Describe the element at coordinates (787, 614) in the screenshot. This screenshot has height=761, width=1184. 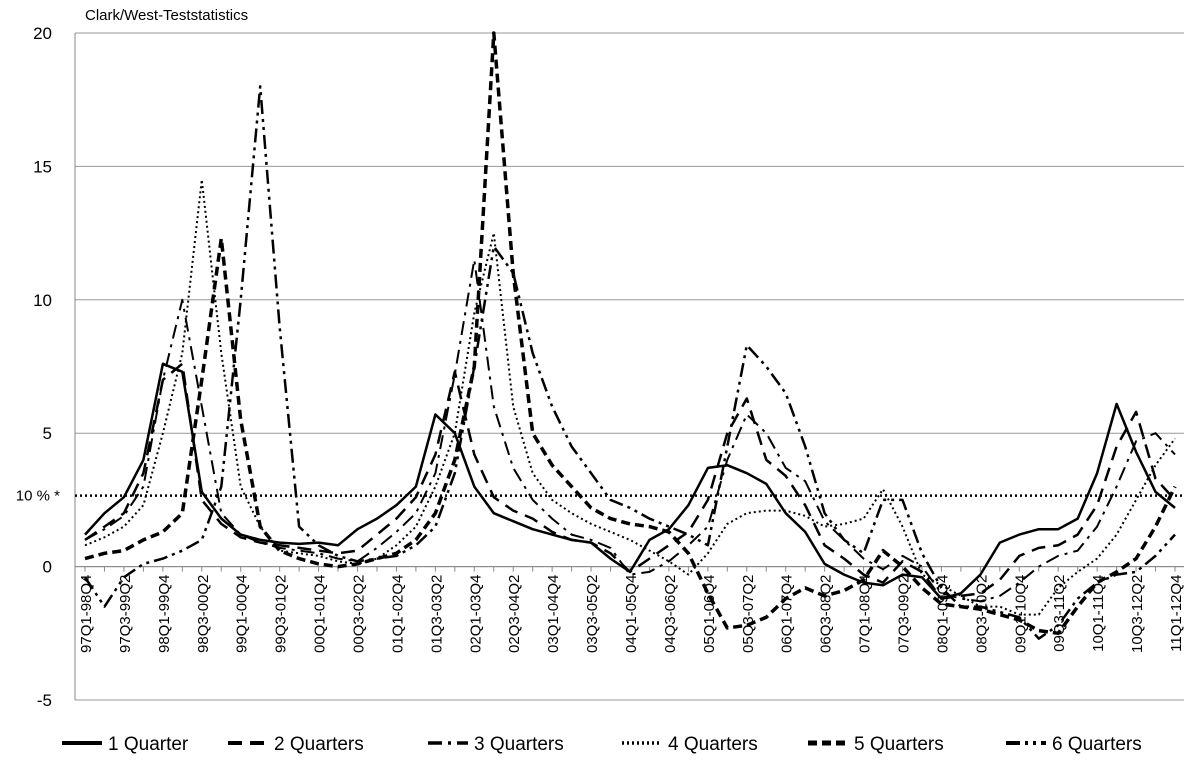
I see `x-tick-label: 06Q1-07Q4` at that location.